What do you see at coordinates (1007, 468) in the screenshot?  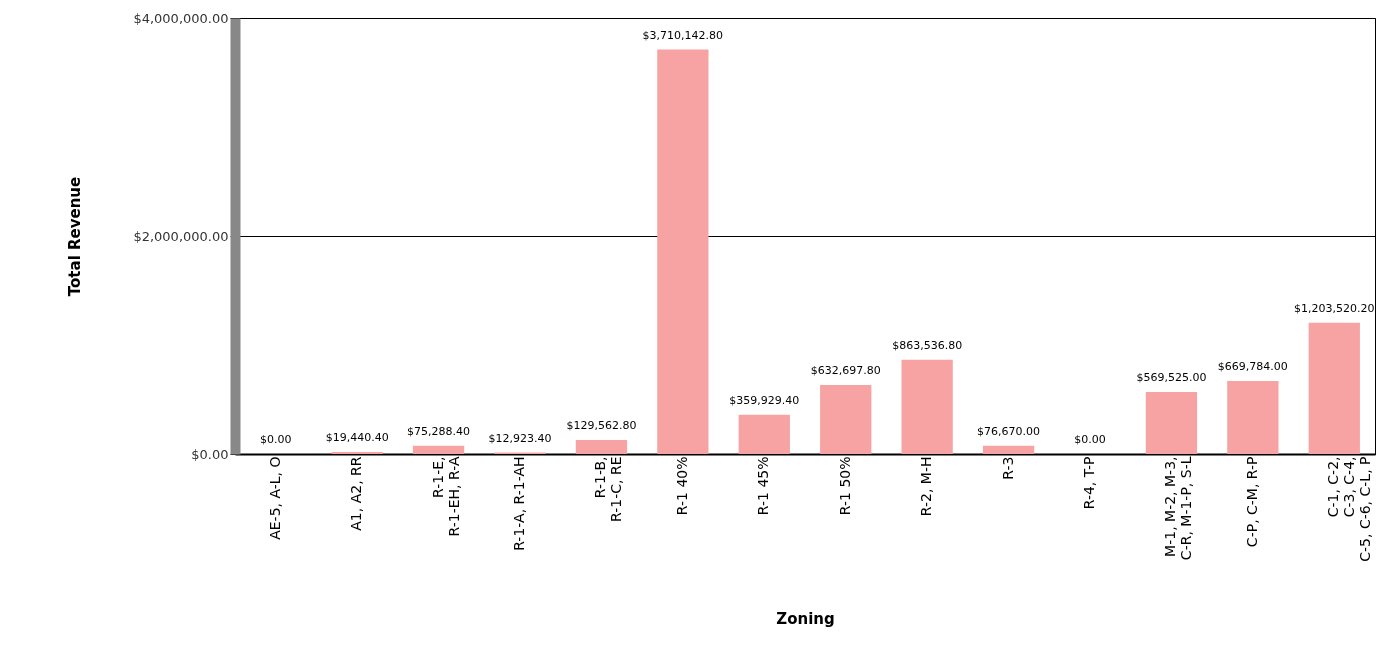 I see `x-tick-label: R-3` at bounding box center [1007, 468].